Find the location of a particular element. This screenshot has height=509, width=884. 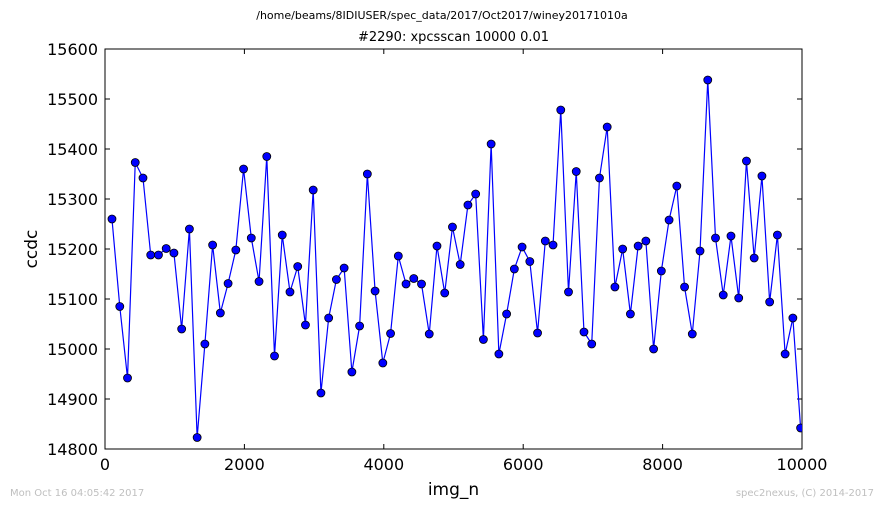

y-tick-label: 15000 is located at coordinates (72, 349).